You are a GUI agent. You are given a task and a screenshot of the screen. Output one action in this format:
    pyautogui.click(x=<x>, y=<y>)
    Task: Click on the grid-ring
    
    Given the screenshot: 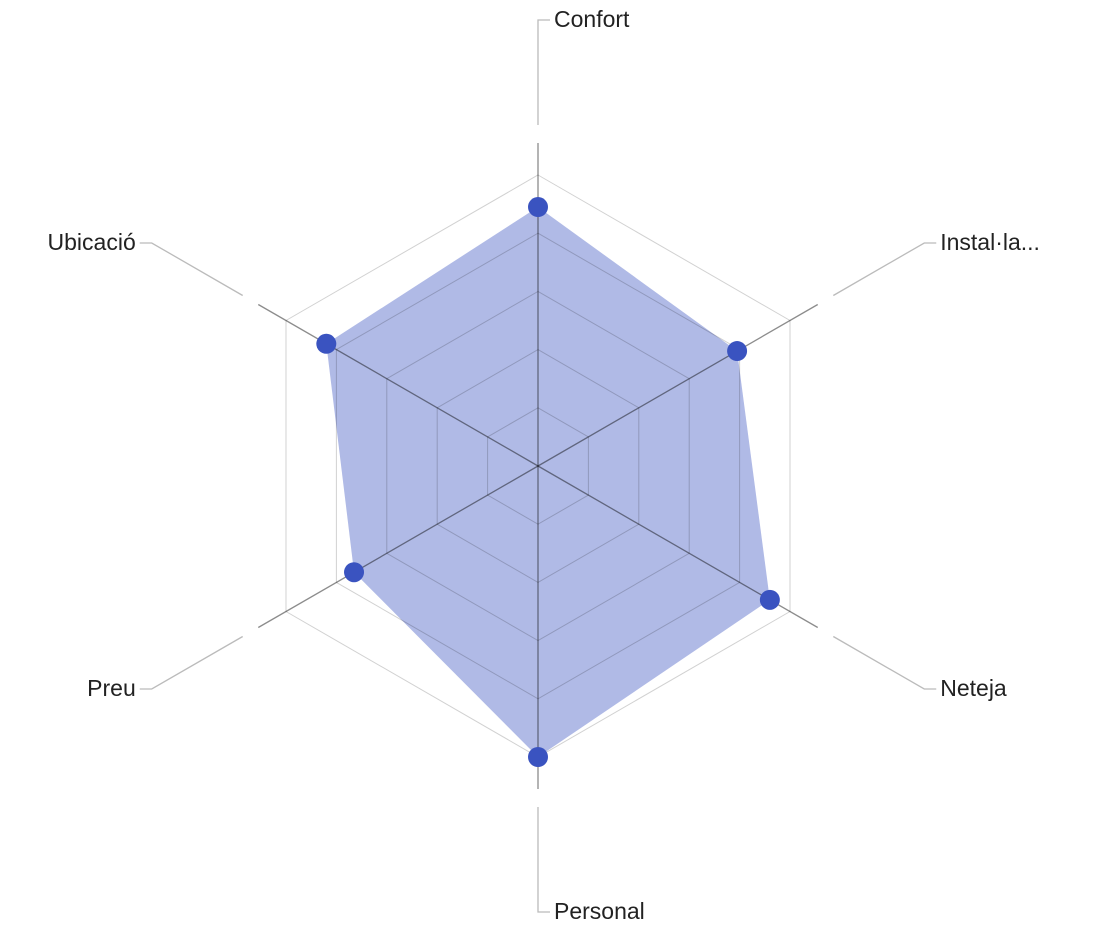 What is the action you would take?
    pyautogui.click(x=538, y=466)
    